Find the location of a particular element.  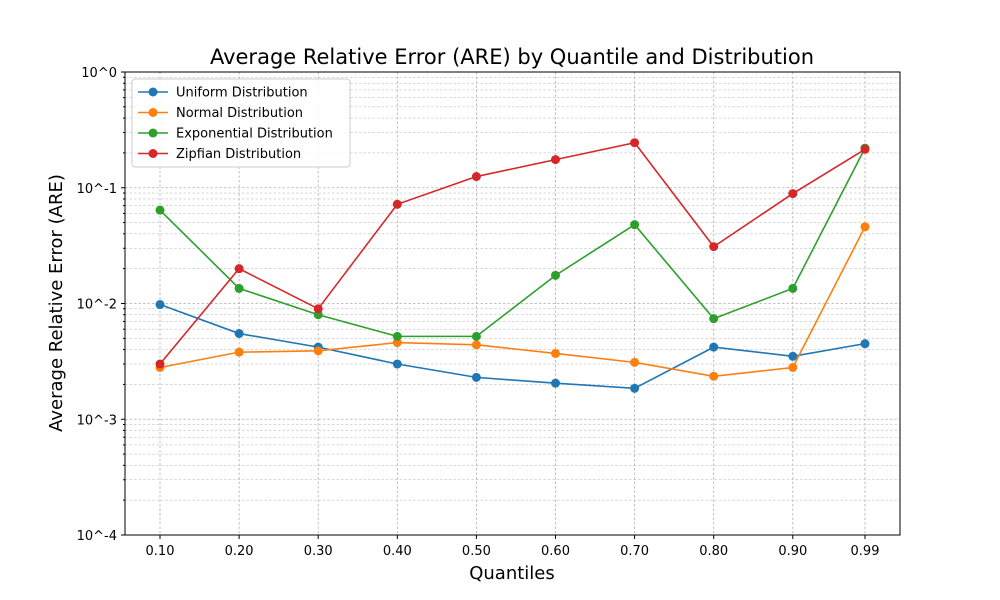

legend-label-zipfian: Zipfian Distribution is located at coordinates (238, 154).